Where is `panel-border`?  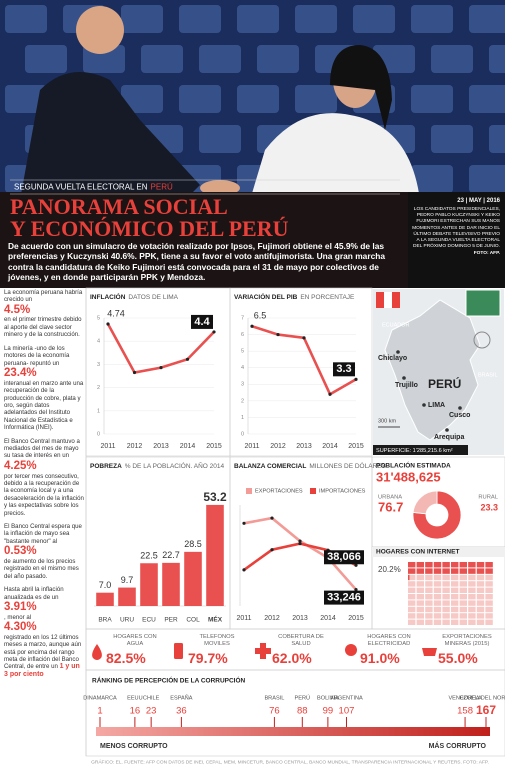
panel-border is located at coordinates (301, 372).